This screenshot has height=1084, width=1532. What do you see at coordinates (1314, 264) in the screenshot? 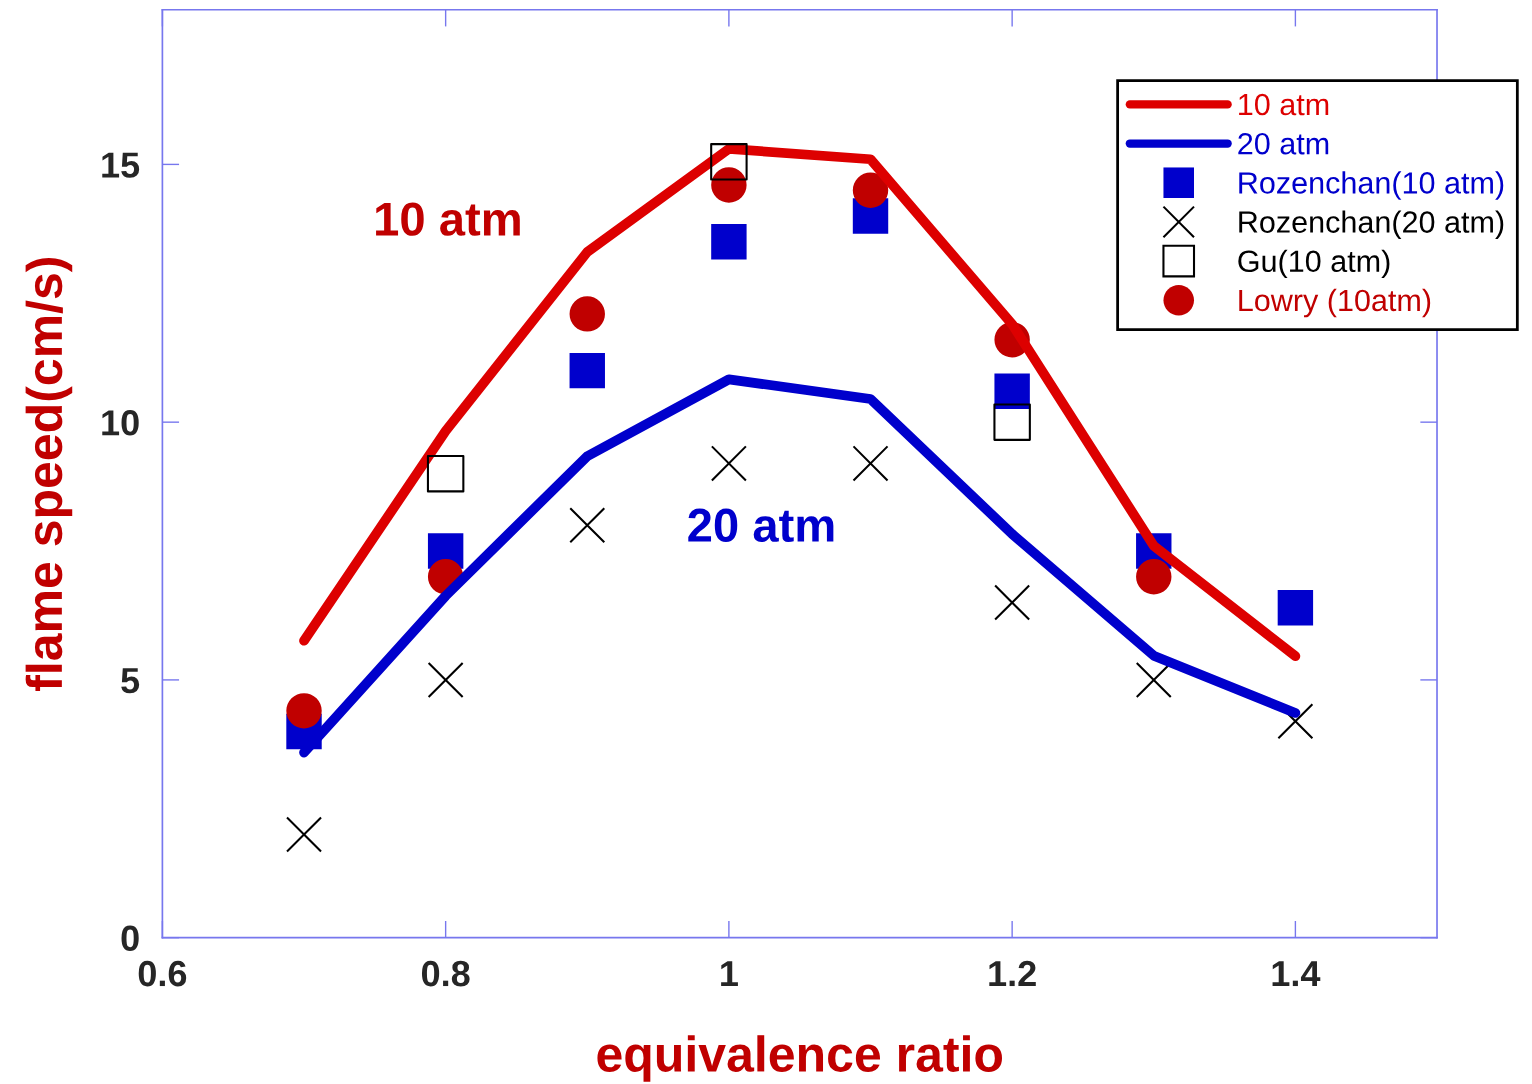
I see `legend-label: Gu(10 atm)` at bounding box center [1314, 264].